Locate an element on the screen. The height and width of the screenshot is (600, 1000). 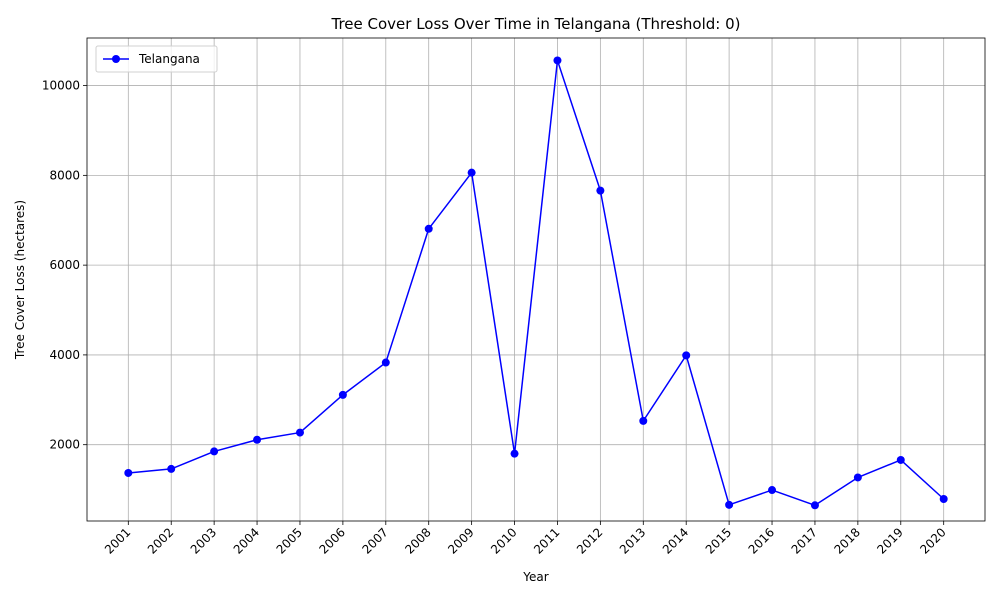
legend: Telangana is located at coordinates (156, 59).